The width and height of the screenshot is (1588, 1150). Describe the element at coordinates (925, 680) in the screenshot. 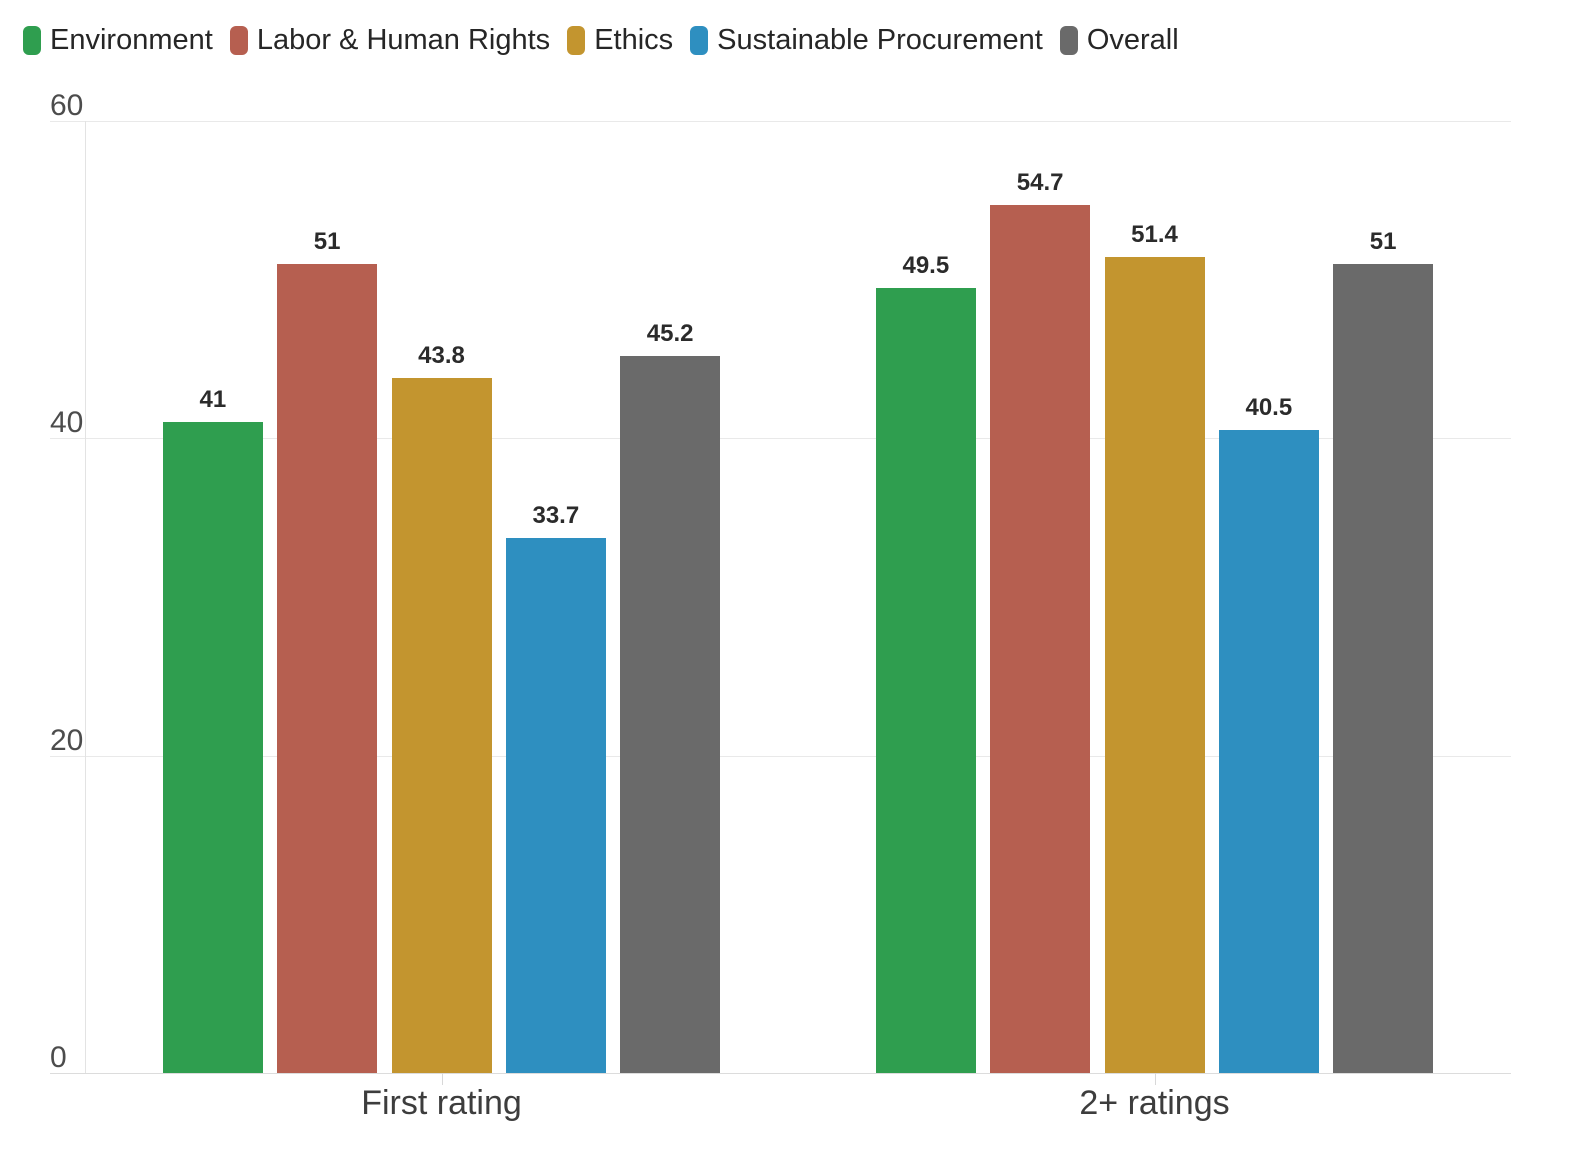

I see `bar-2-ratings-environment` at that location.